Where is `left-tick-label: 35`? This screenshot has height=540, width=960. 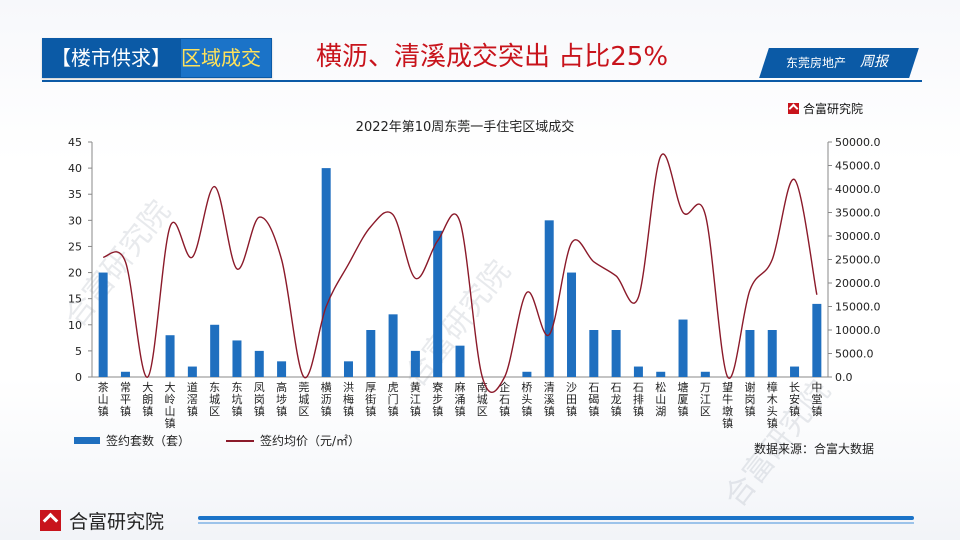 left-tick-label: 35 is located at coordinates (75, 194).